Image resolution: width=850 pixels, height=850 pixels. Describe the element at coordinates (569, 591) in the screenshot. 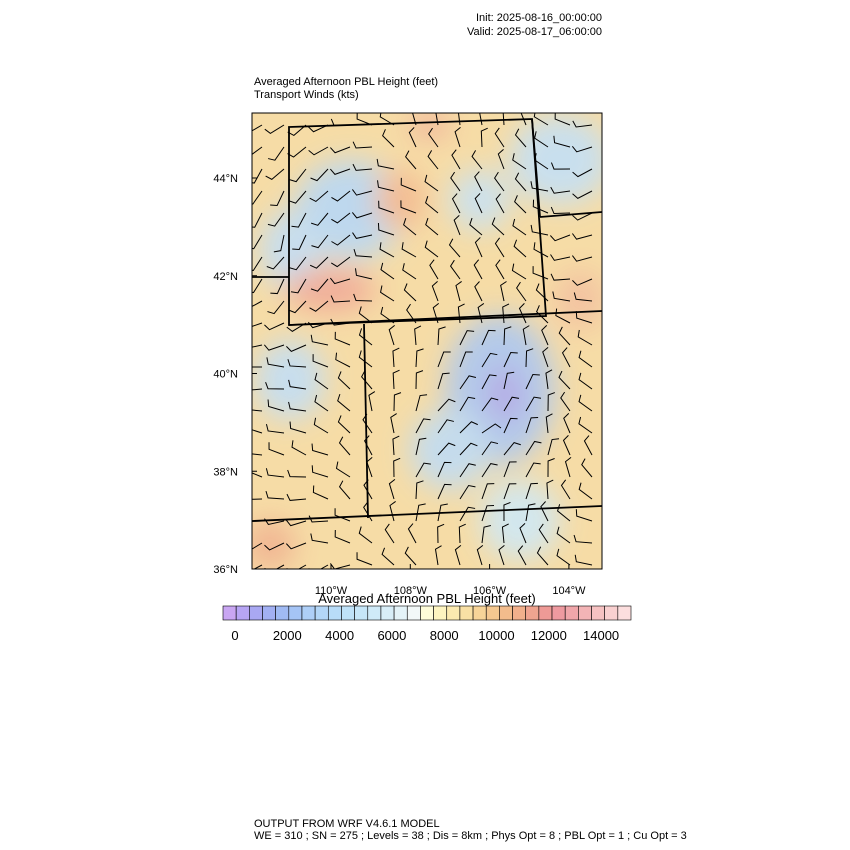

I see `lon-label: 104°W` at that location.